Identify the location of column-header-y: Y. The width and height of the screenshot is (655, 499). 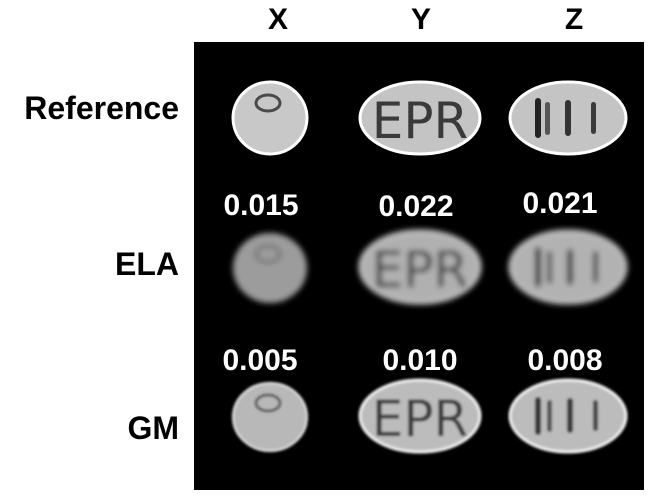
(420, 19).